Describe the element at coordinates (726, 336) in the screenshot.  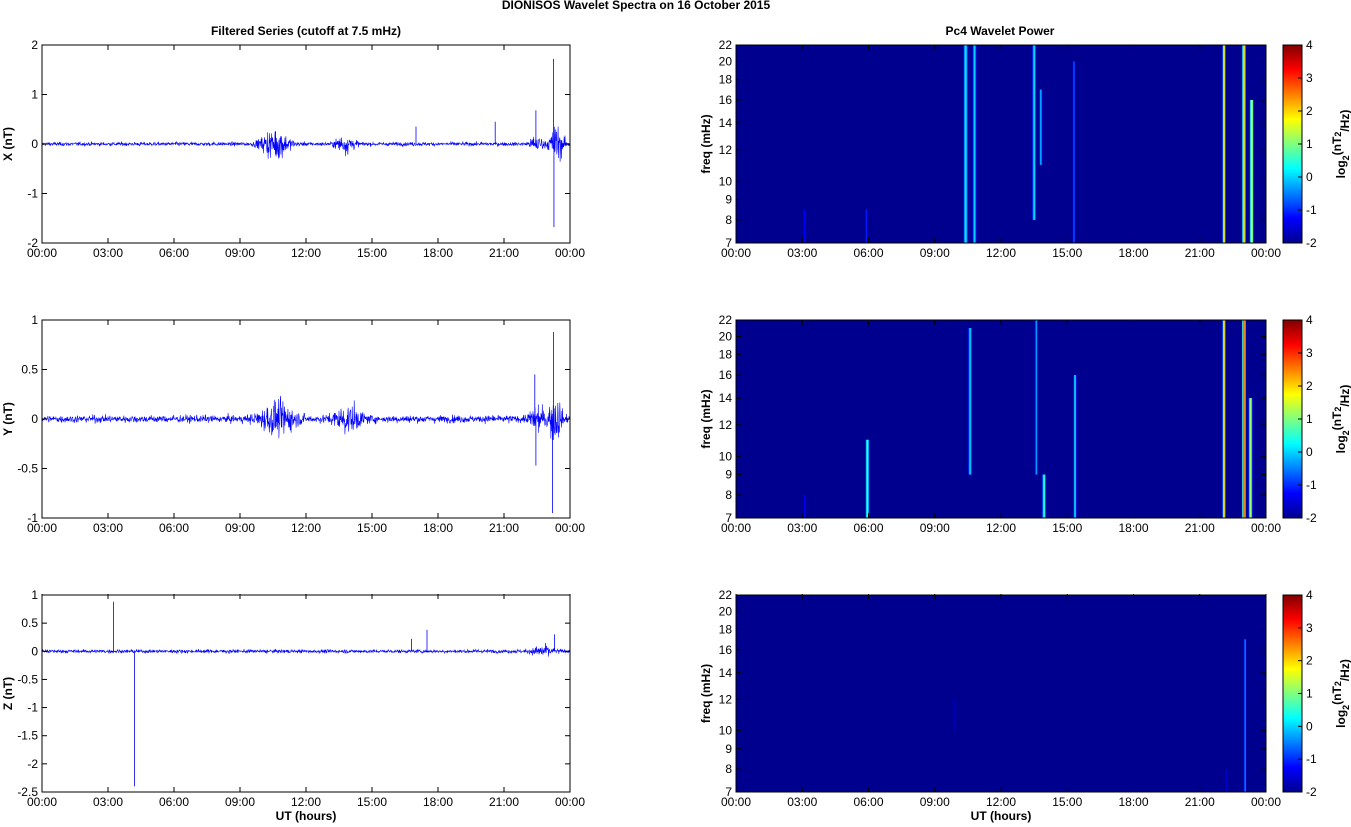
I see `wavelet-y-ytick-label: 20` at that location.